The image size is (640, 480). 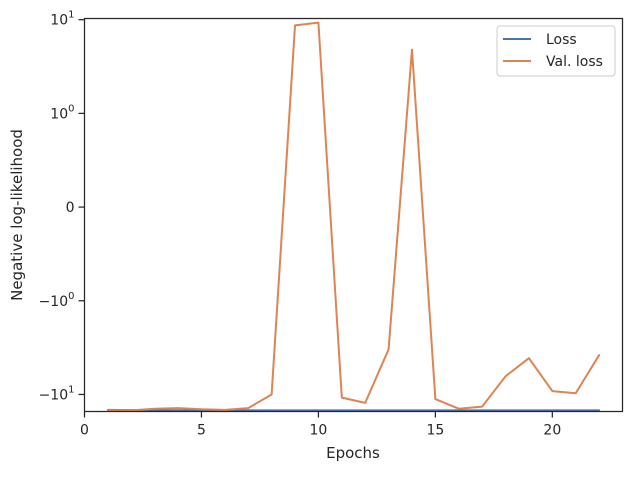 What do you see at coordinates (561, 40) in the screenshot?
I see `legend-label-loss: Loss` at bounding box center [561, 40].